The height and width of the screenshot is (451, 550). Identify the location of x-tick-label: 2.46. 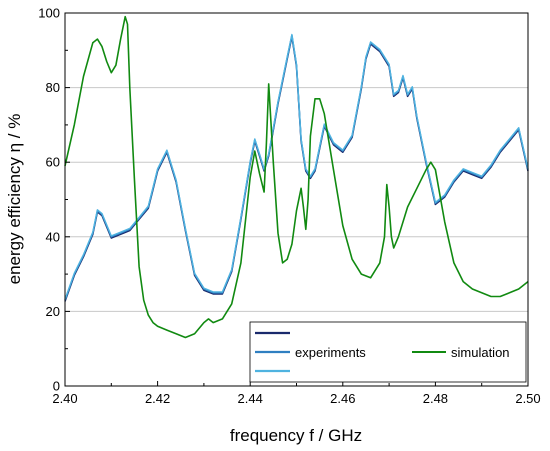
(342, 398).